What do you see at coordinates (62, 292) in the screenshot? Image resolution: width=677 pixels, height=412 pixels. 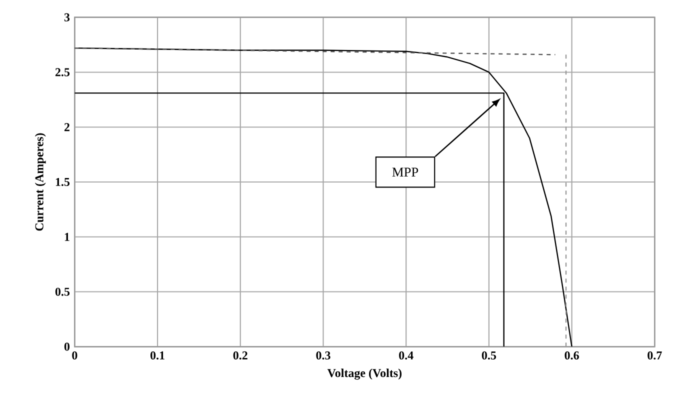 I see `y-tick-label: 0.5` at bounding box center [62, 292].